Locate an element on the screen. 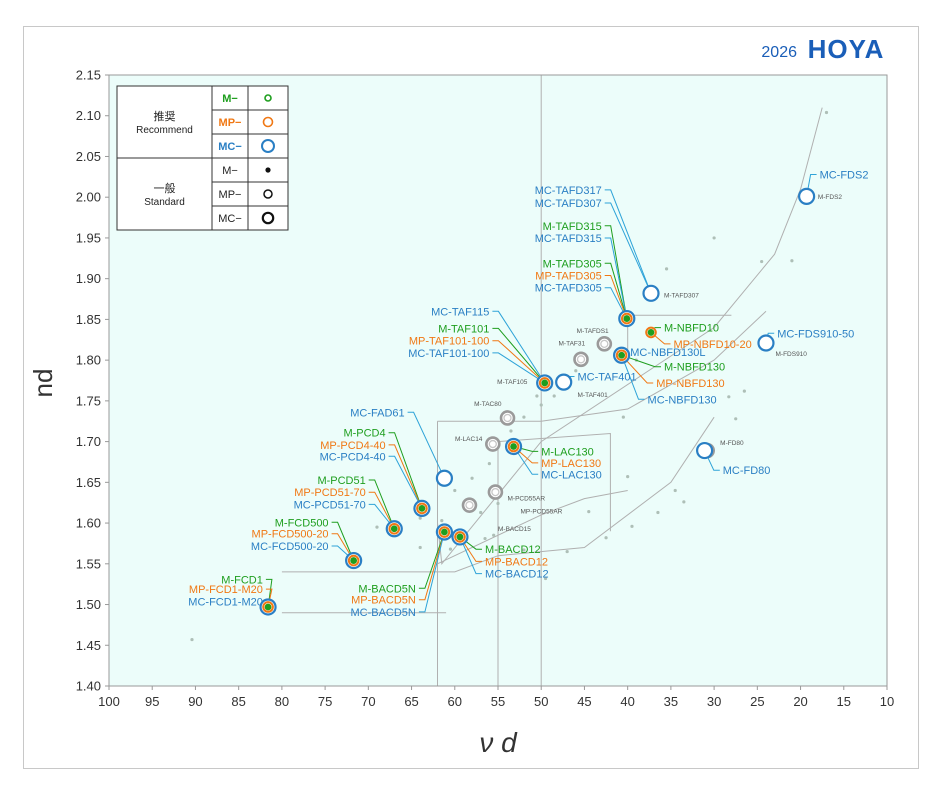 The height and width of the screenshot is (793, 942). glass-label: MP-LAC130 is located at coordinates (571, 464).